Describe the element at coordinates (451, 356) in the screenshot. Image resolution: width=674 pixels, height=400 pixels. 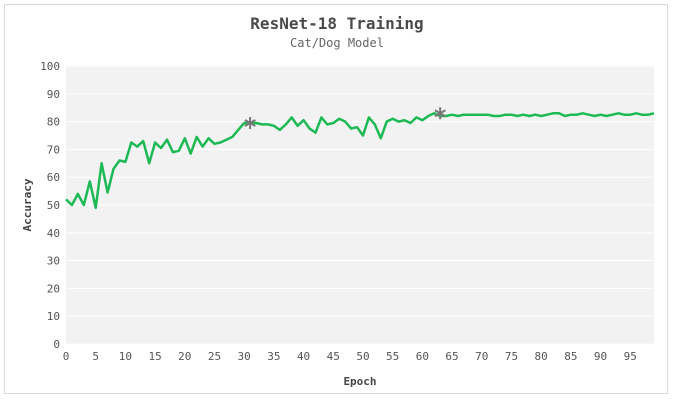
I see `x-tick-label: 65` at that location.